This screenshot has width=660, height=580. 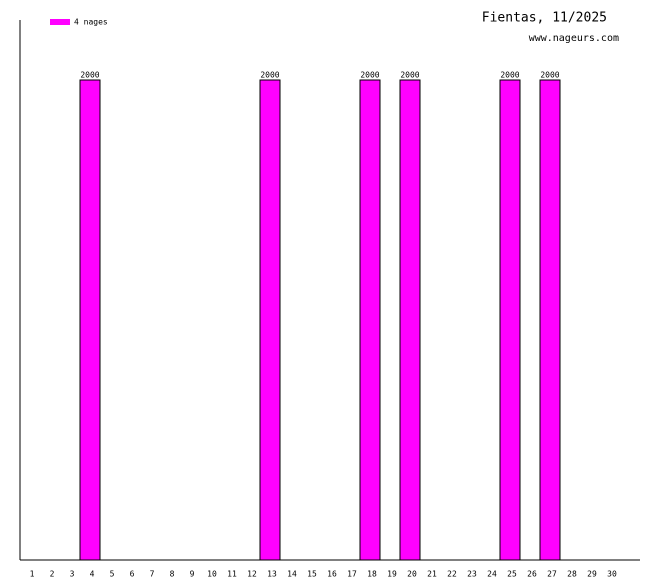 I want to click on x-tick-label: 14, so click(x=292, y=574).